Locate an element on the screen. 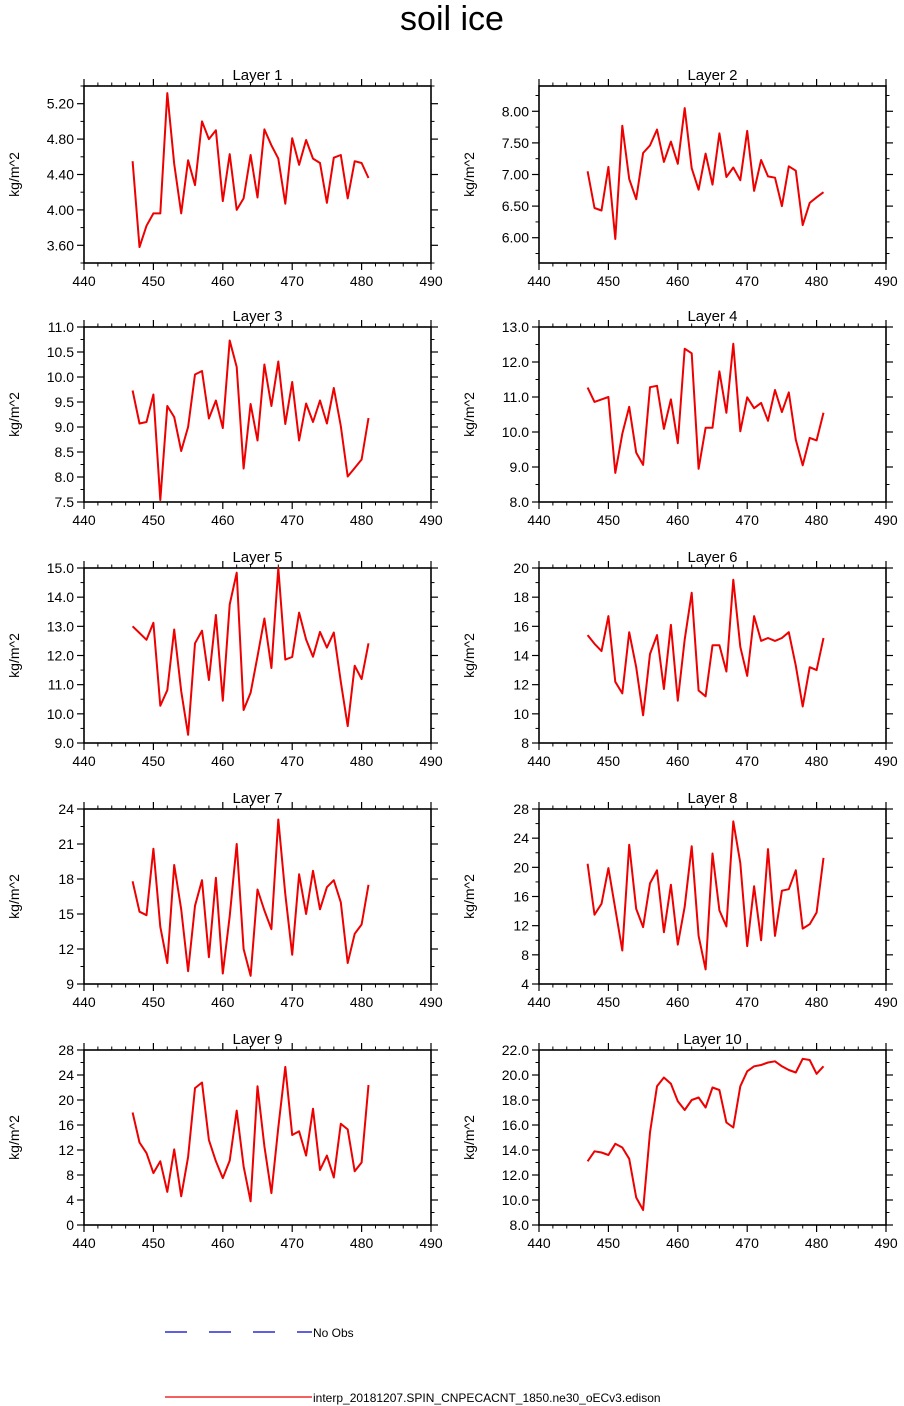 This screenshot has width=904, height=1406. layer-3-xtick-label-450: 450 is located at coordinates (154, 520).